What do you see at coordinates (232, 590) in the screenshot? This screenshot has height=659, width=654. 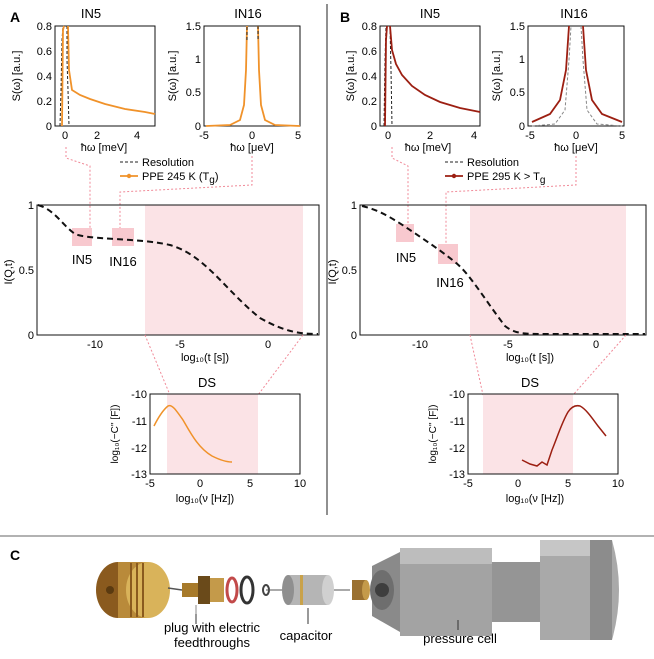 I see `red-ring` at bounding box center [232, 590].